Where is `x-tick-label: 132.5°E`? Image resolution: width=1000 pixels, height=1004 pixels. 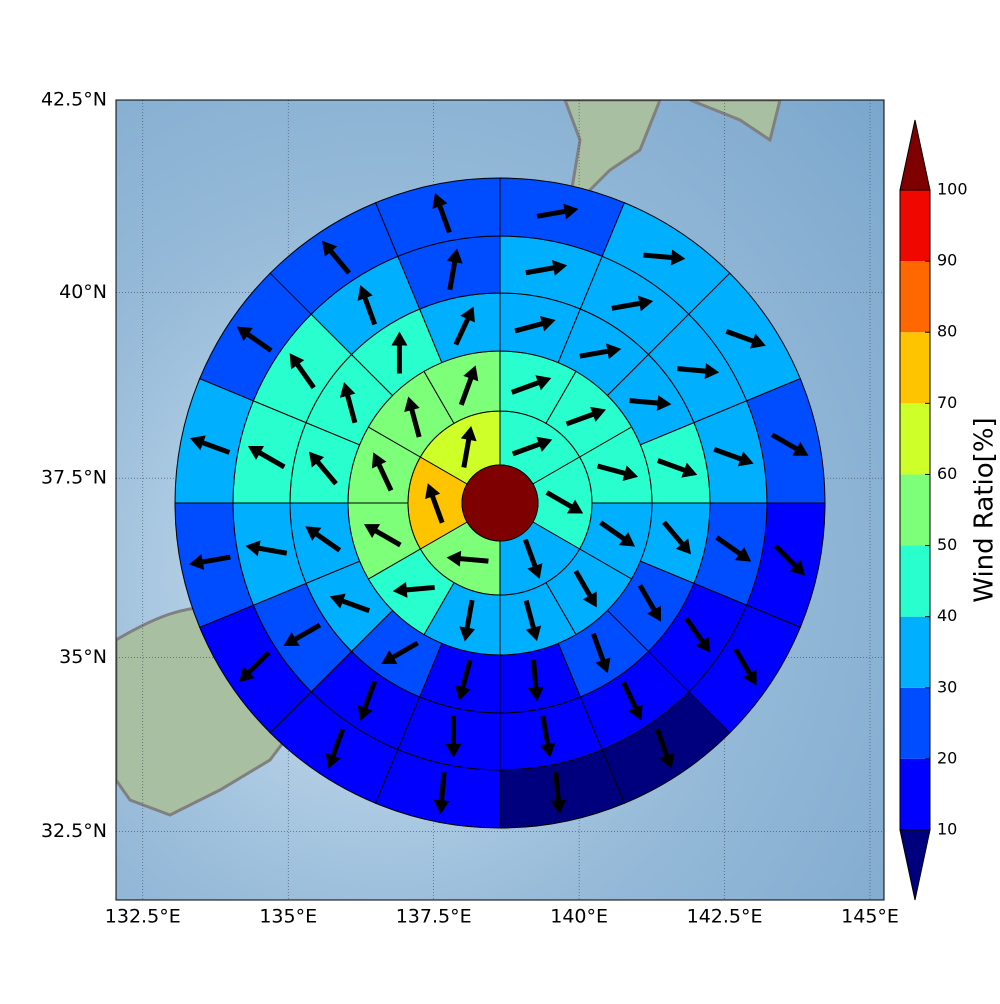
x-tick-label: 132.5°E is located at coordinates (143, 917).